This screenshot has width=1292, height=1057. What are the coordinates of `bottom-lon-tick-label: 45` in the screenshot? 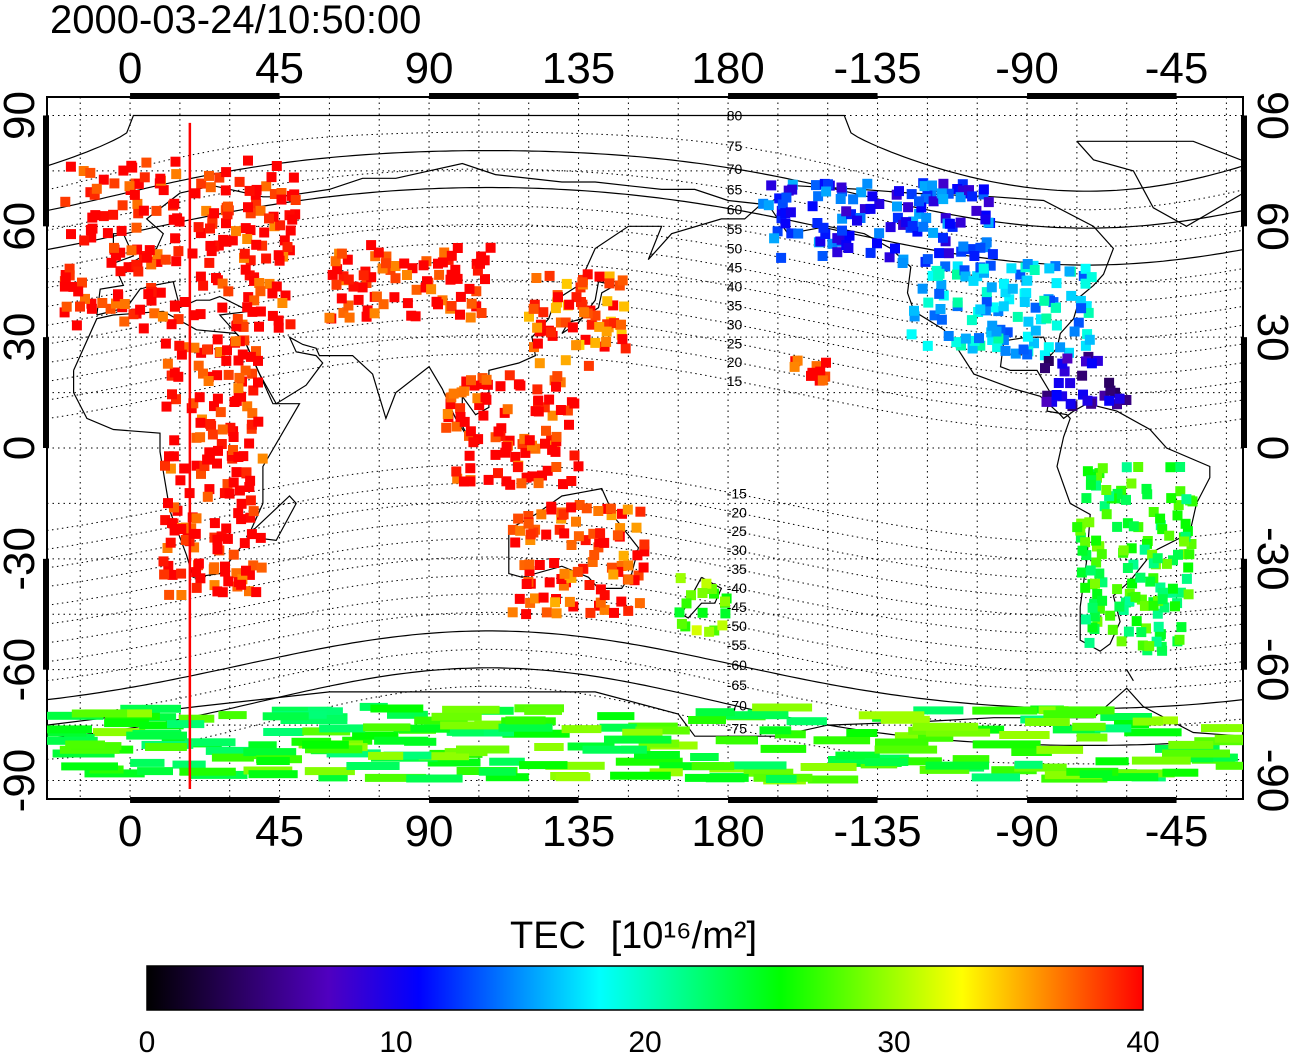 It's located at (279, 831).